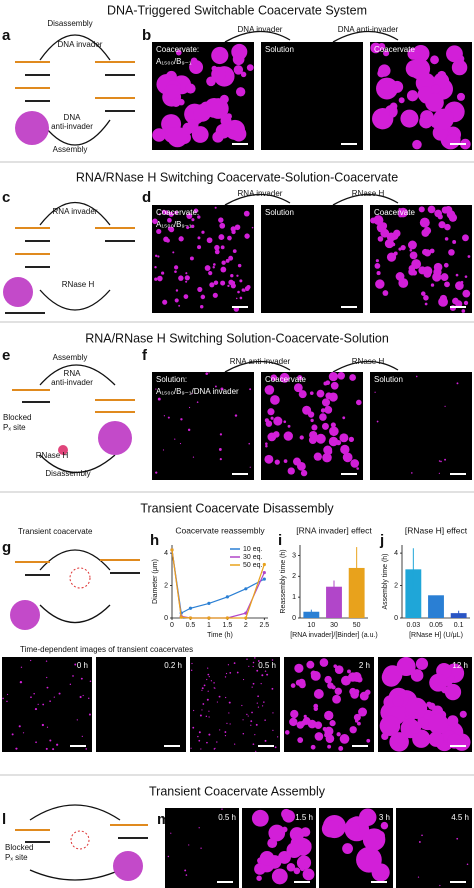  What do you see at coordinates (67, 473) in the screenshot?
I see `diagram-label: Disassembly` at bounding box center [67, 473].